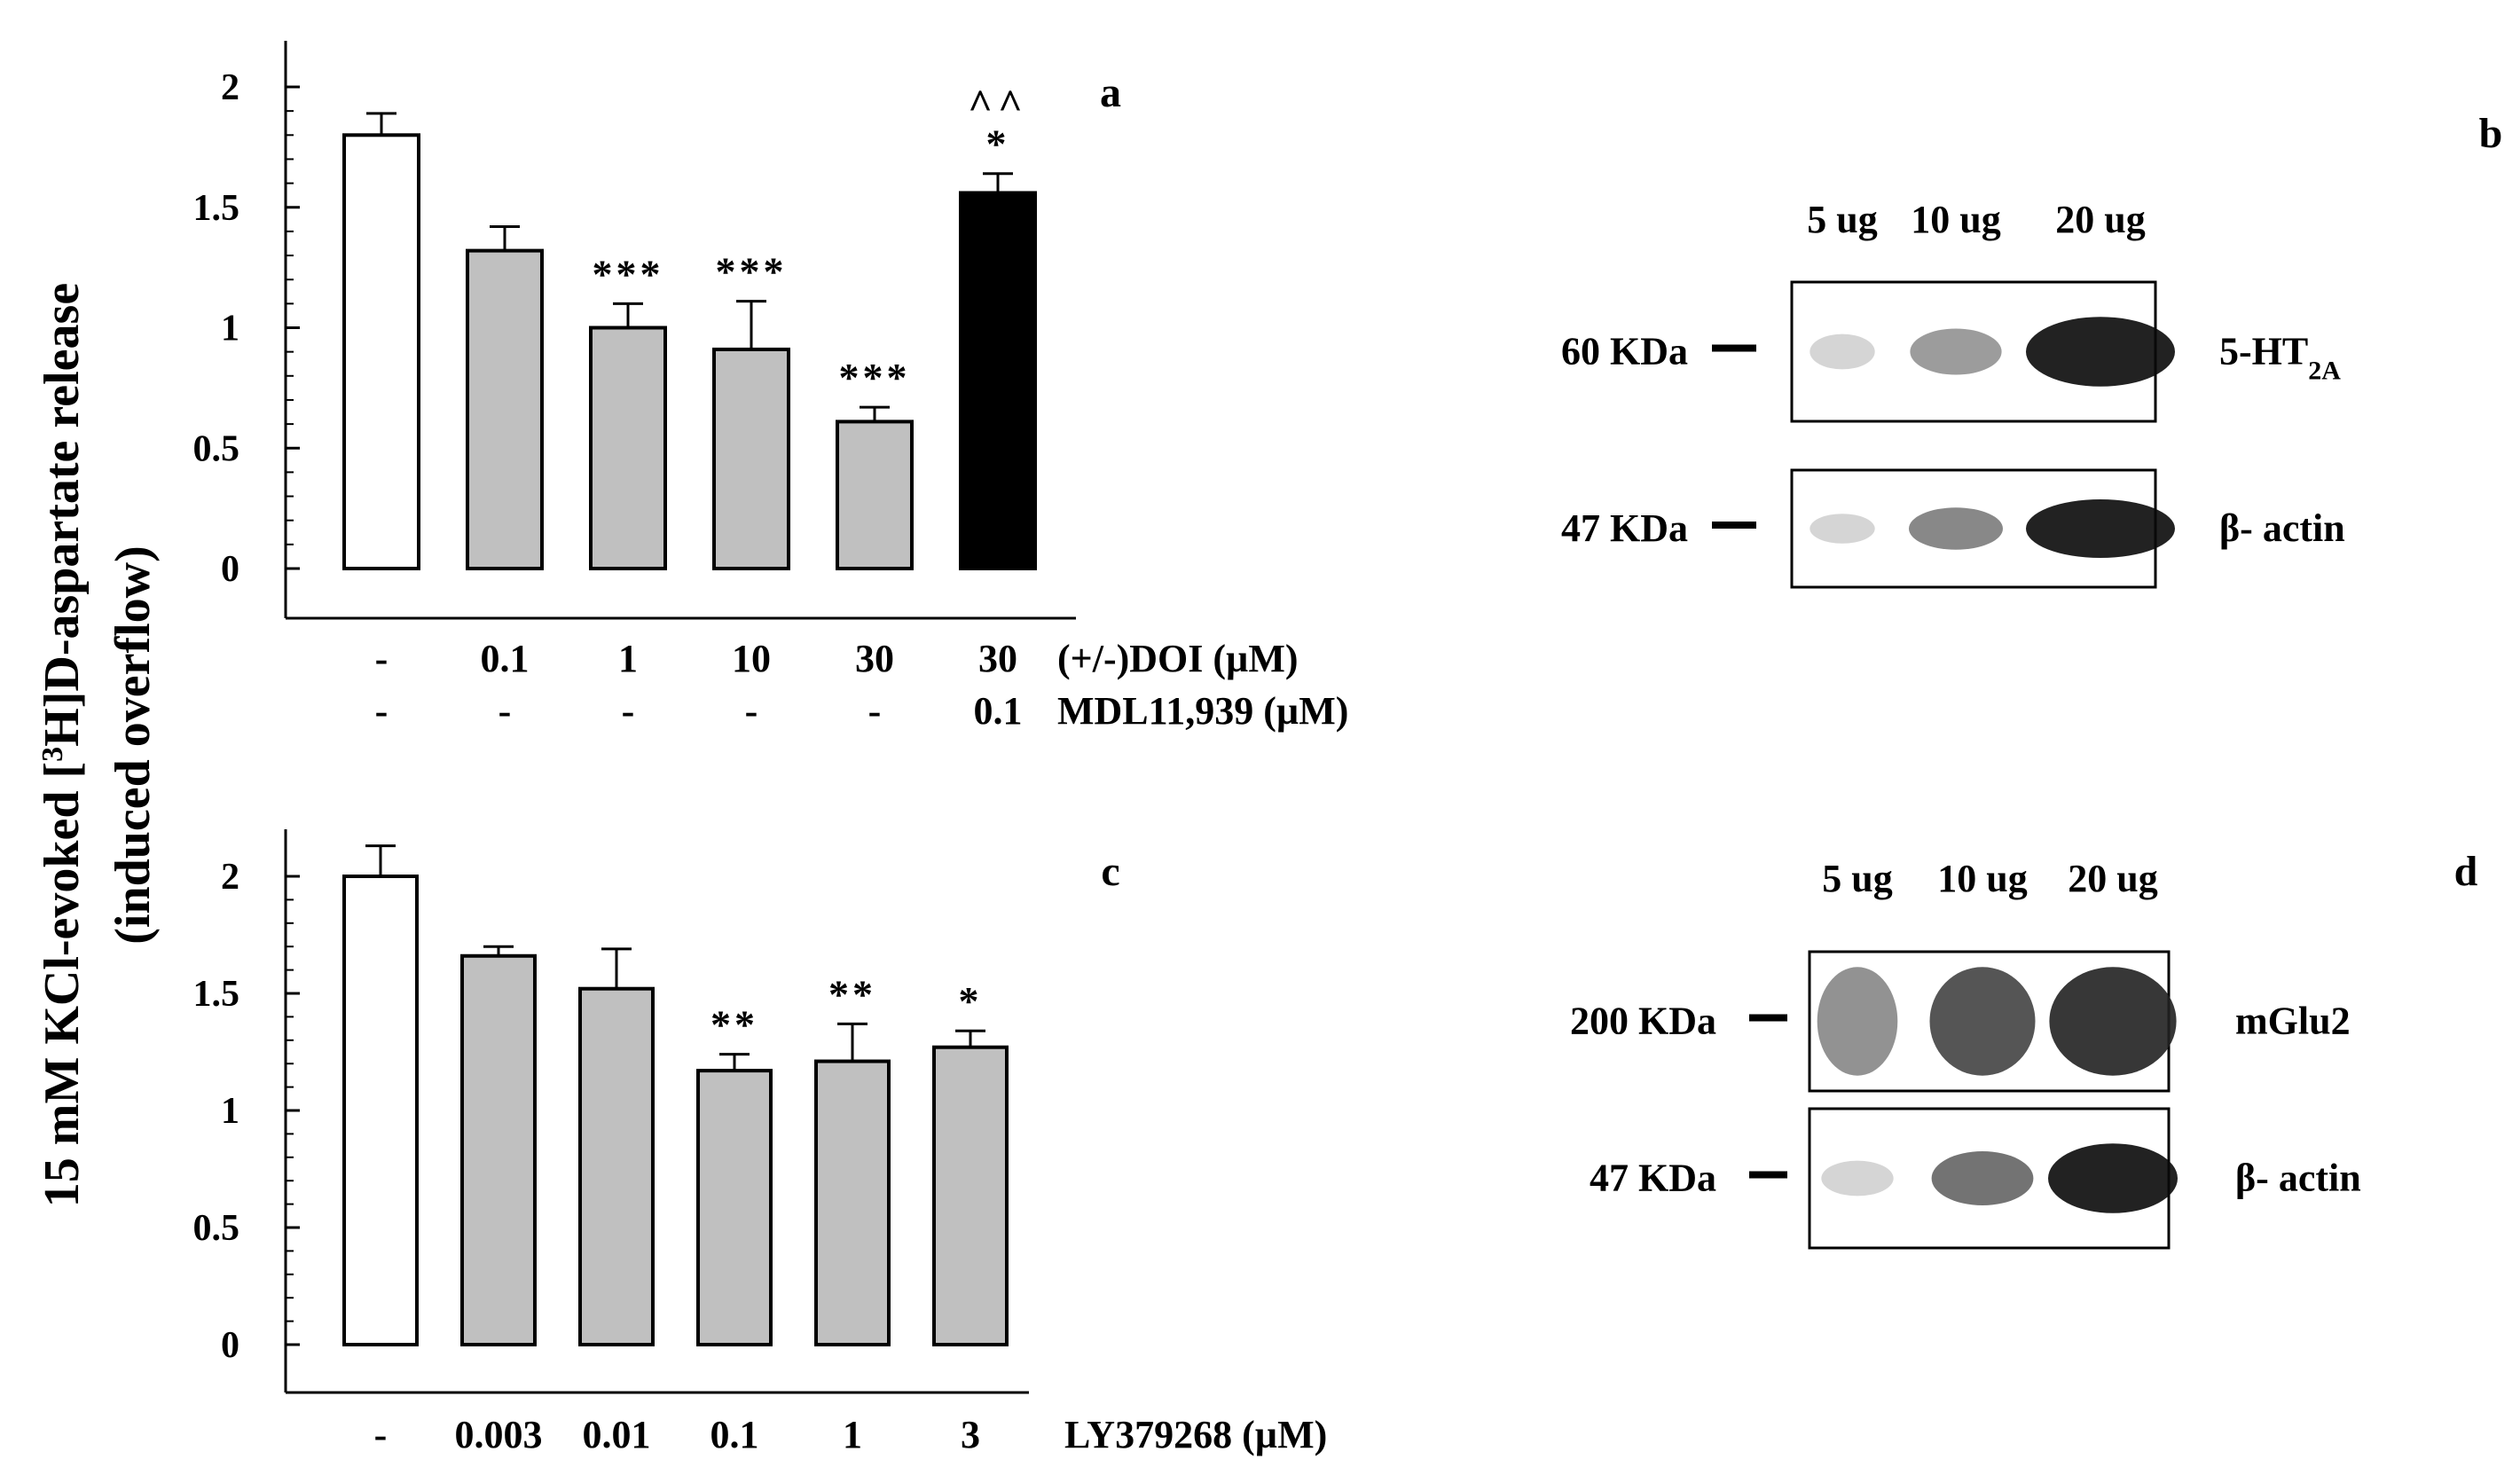  What do you see at coordinates (62, 515) in the screenshot?
I see `y-axis-label-post: H]D-aspartate release` at bounding box center [62, 515].